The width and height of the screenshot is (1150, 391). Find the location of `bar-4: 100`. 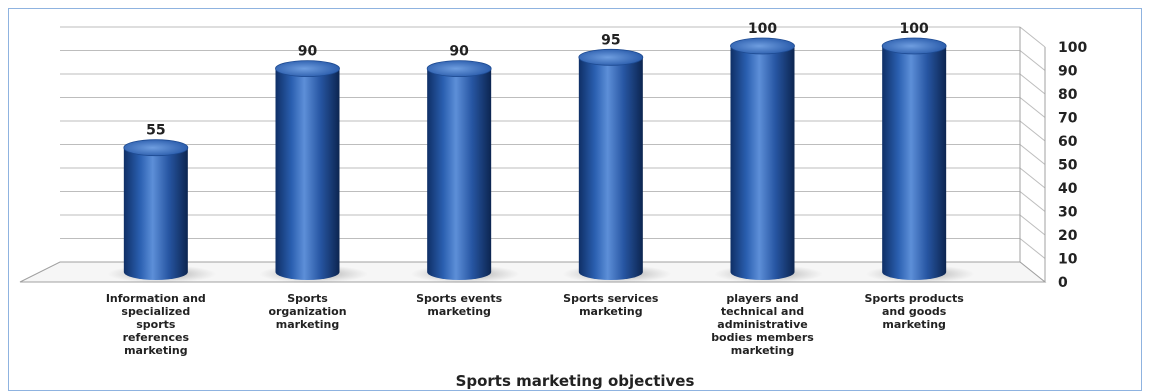

bar-4: 100 is located at coordinates (768, 152).